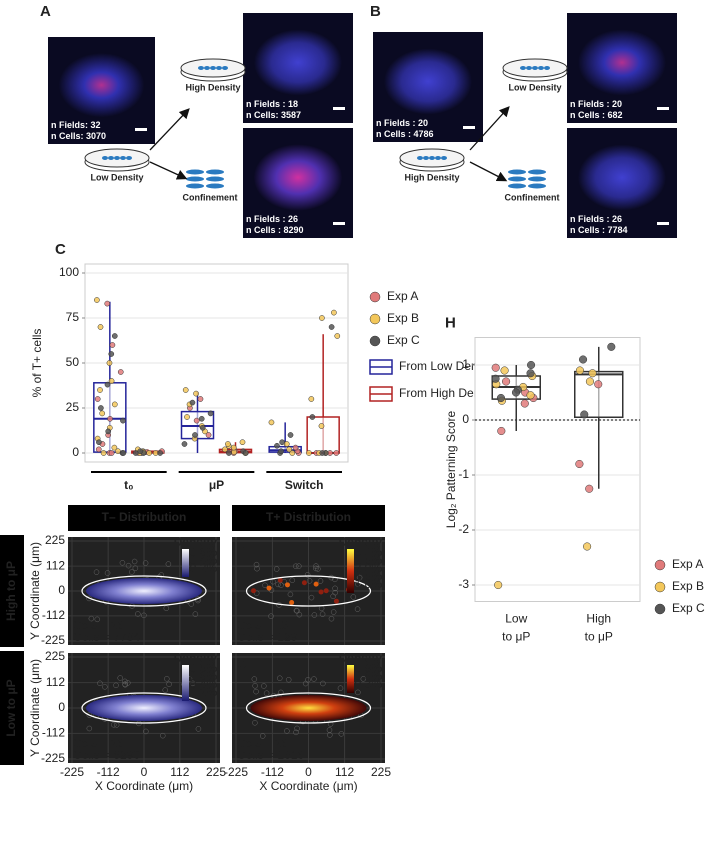 The image size is (715, 846). Describe the element at coordinates (596, 115) in the screenshot. I see `n-cells: n Cells : 682` at that location.